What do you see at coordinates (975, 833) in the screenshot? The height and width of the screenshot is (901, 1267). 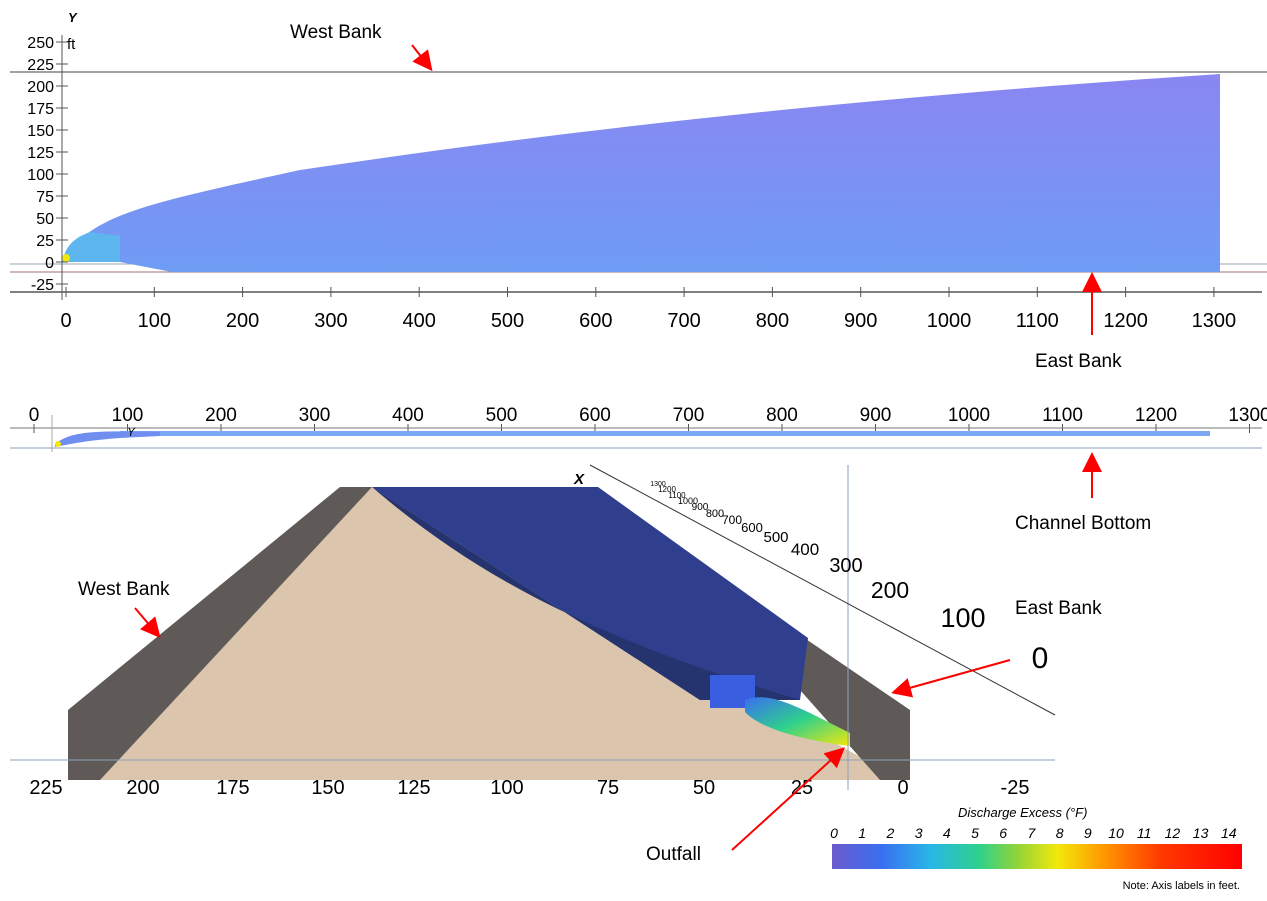 I see `legend-tick-label: 5` at bounding box center [975, 833].